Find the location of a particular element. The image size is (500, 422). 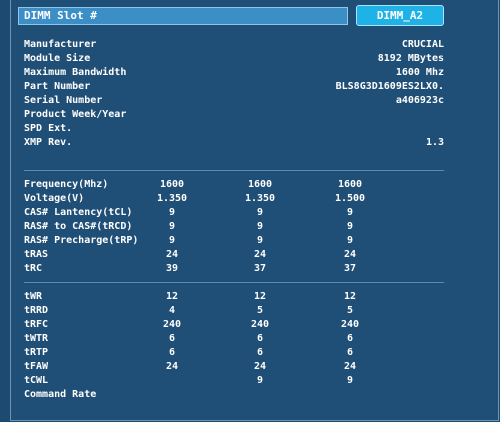

info-row-max-bandwidth: Maximum Bandwidth 1600 Mhz is located at coordinates (234, 74).